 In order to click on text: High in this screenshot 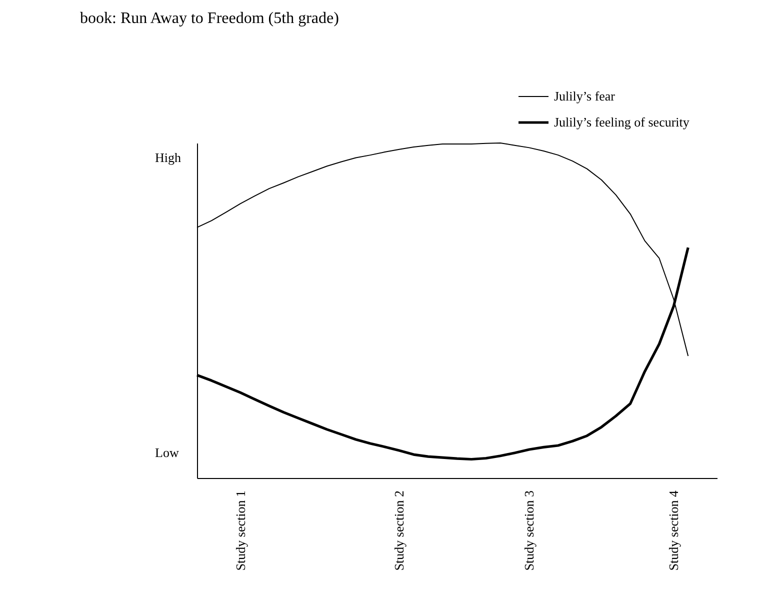, I will do `click(168, 157)`.